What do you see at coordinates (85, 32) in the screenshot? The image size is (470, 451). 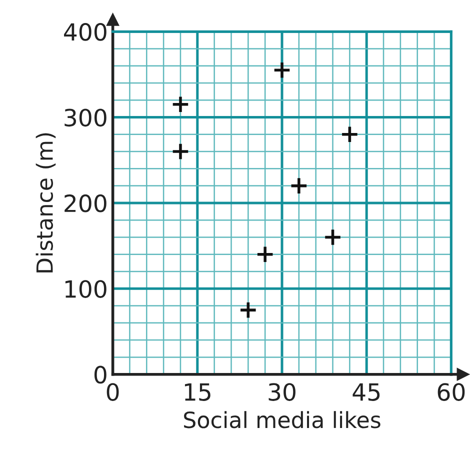 I see `y-tick-label: 400` at bounding box center [85, 32].